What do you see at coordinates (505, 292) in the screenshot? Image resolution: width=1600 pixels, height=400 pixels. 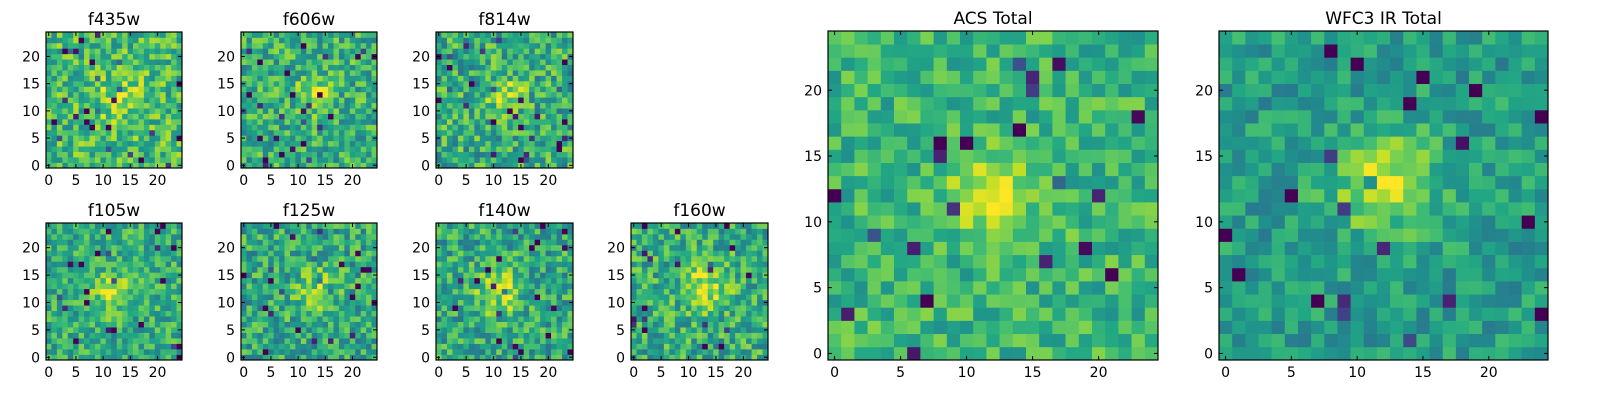 I see `heatmap-cells-f140w` at bounding box center [505, 292].